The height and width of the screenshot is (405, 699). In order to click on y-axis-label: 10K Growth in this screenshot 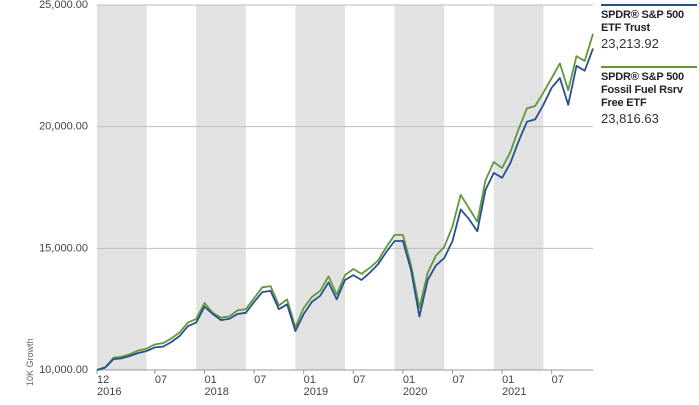, I will do `click(30, 362)`.